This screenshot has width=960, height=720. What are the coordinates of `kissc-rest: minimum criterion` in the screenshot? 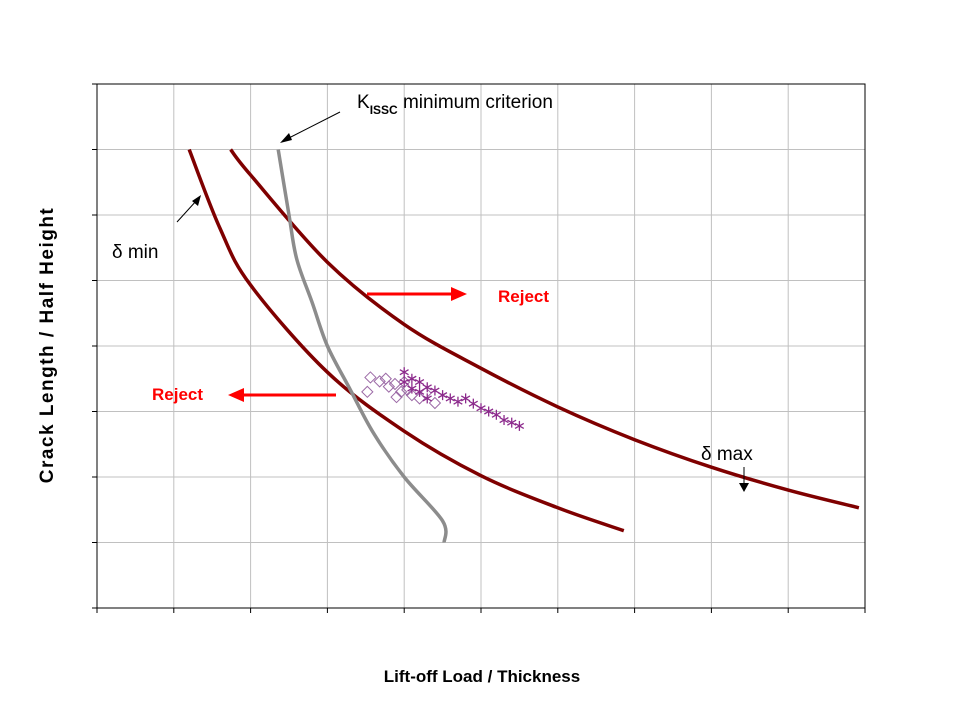 It's located at (475, 102).